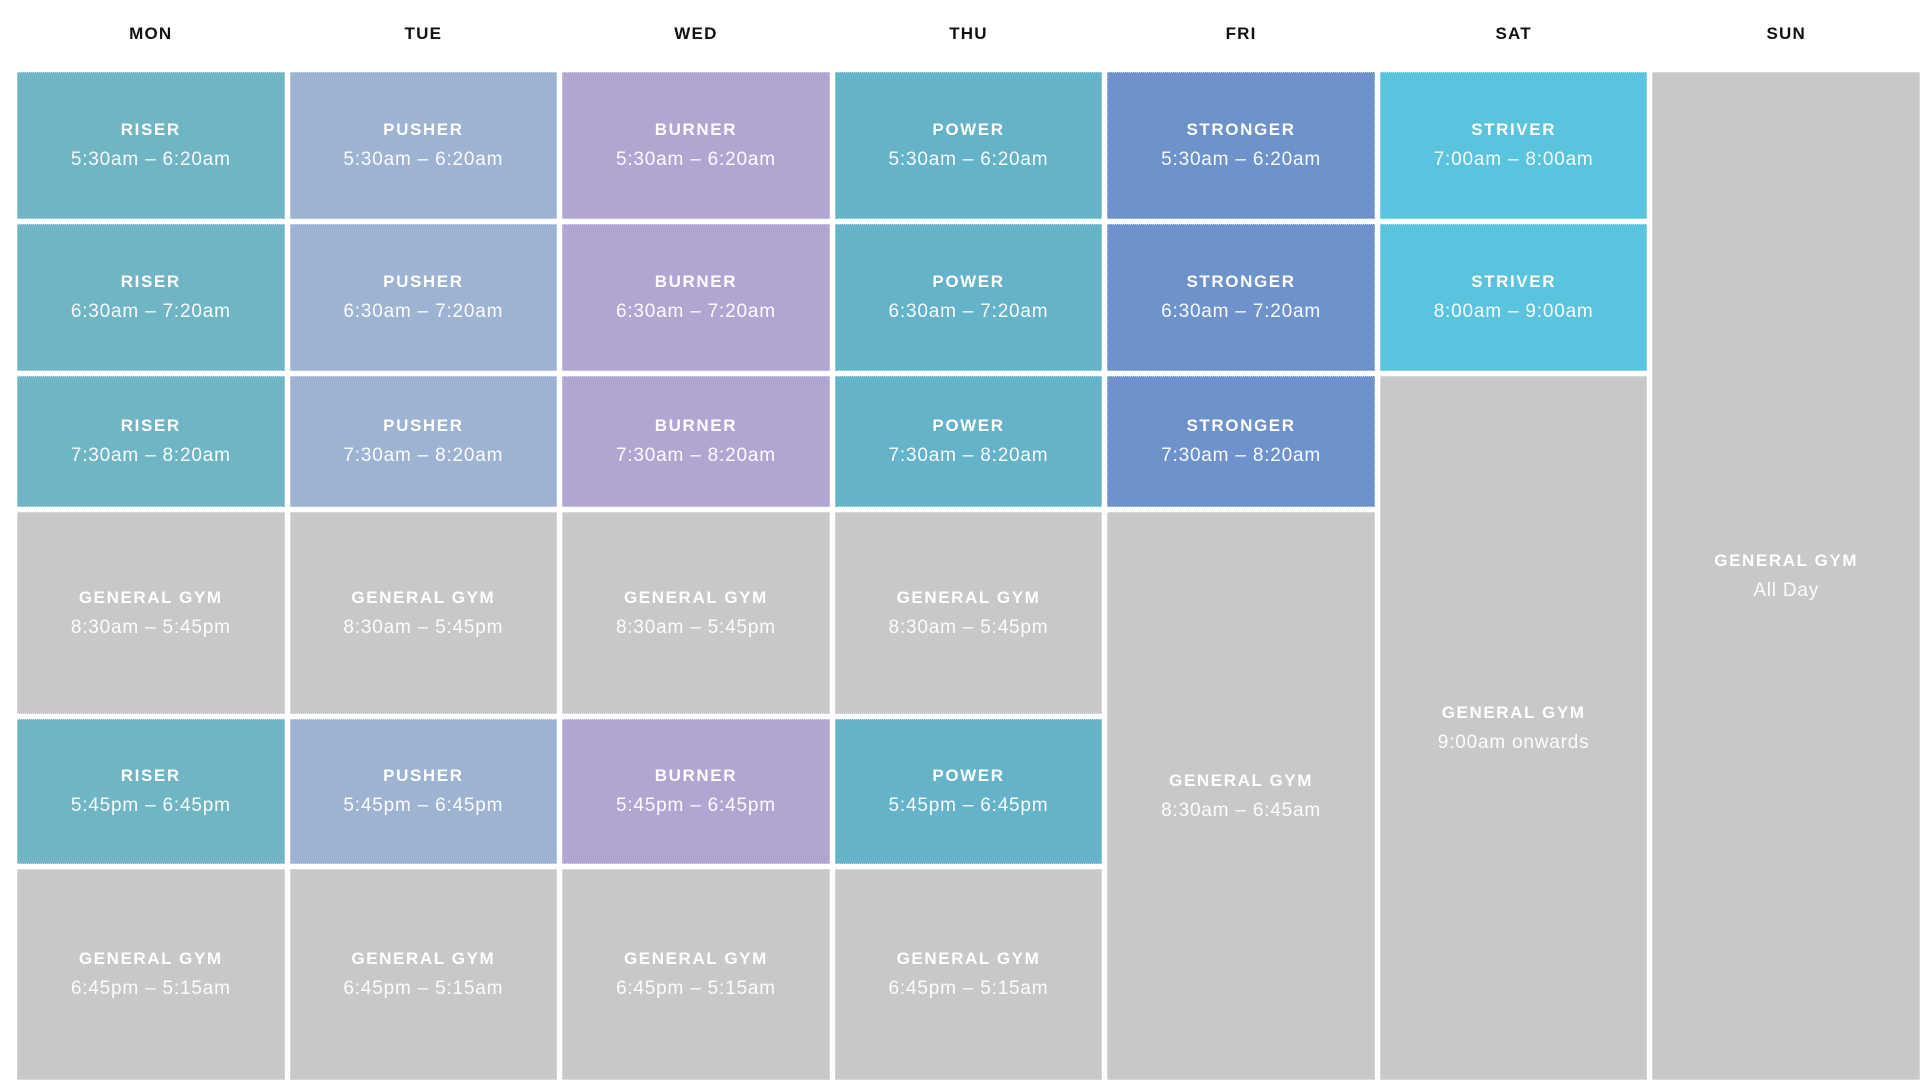  What do you see at coordinates (1513, 159) in the screenshot?
I see `class-time: 7:00am – 8:00am` at bounding box center [1513, 159].